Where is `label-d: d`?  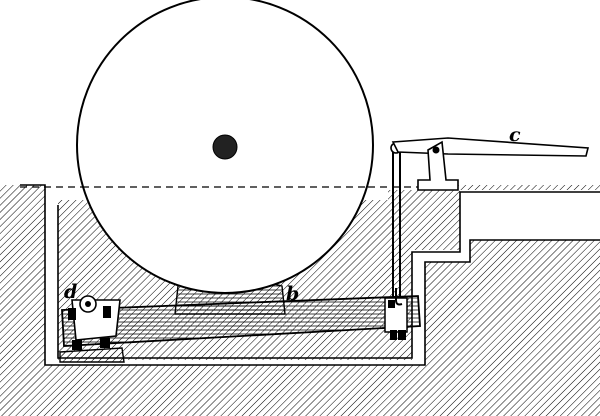
label-d: d is located at coordinates (70, 292).